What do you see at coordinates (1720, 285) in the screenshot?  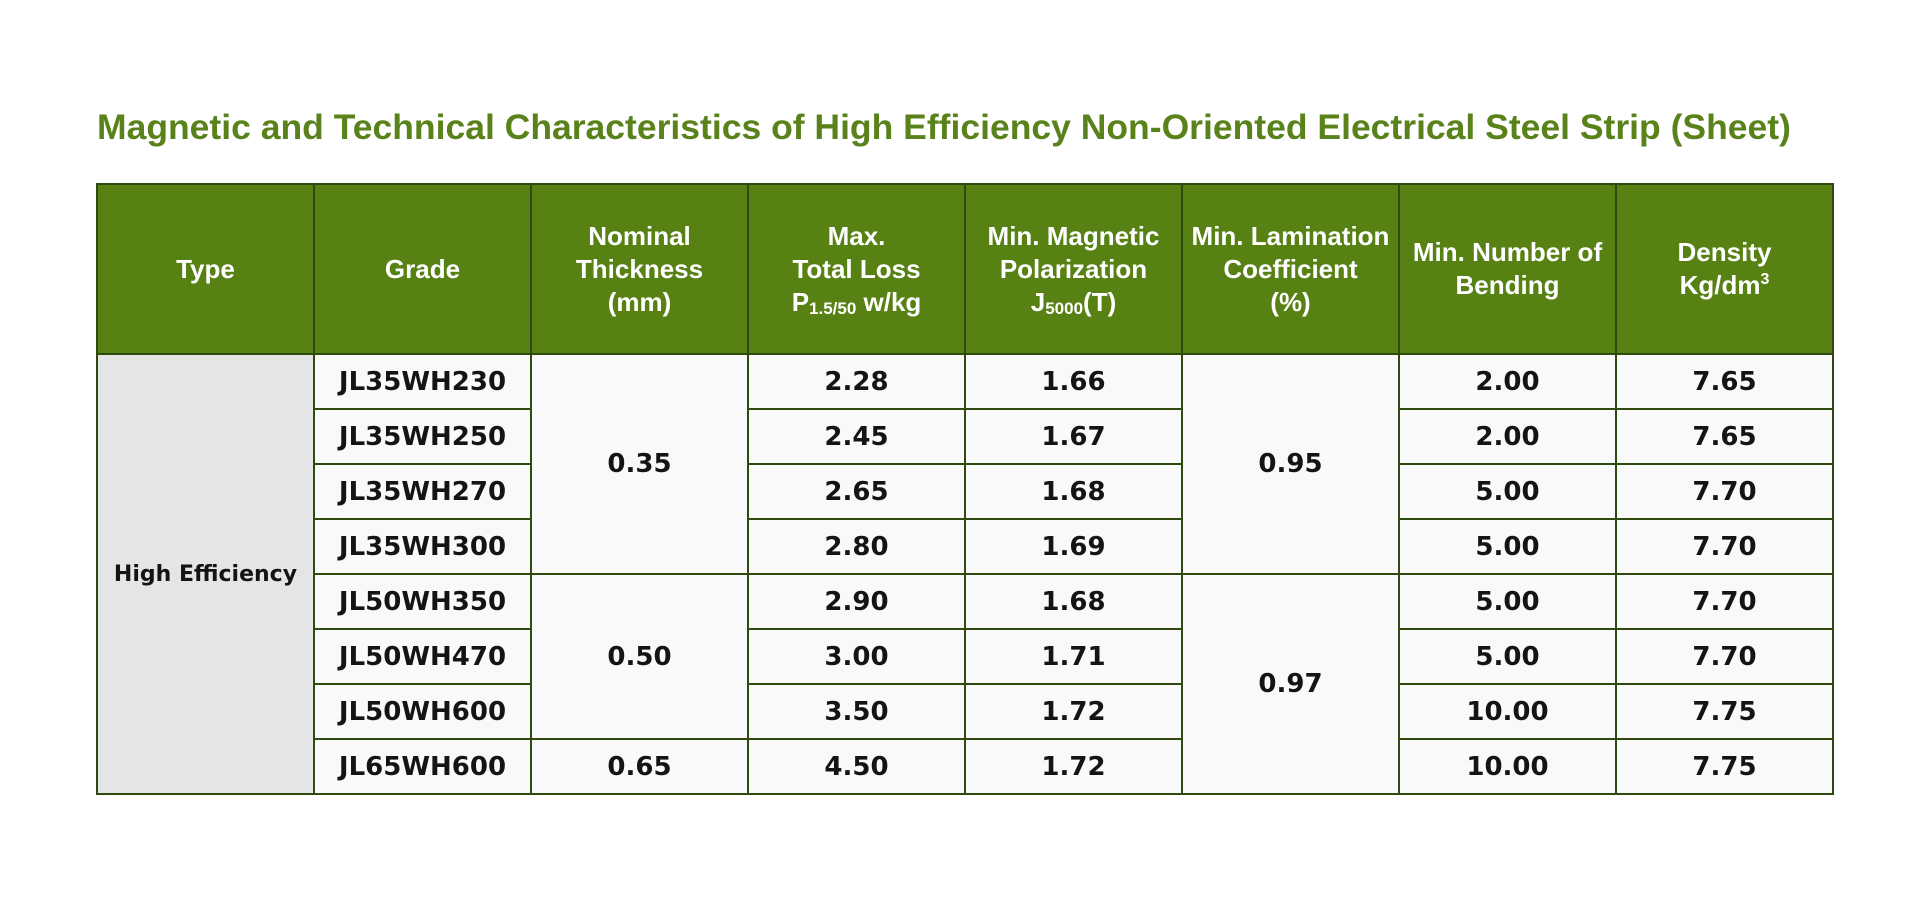 I see `header-density-unit: Kg/dm` at bounding box center [1720, 285].